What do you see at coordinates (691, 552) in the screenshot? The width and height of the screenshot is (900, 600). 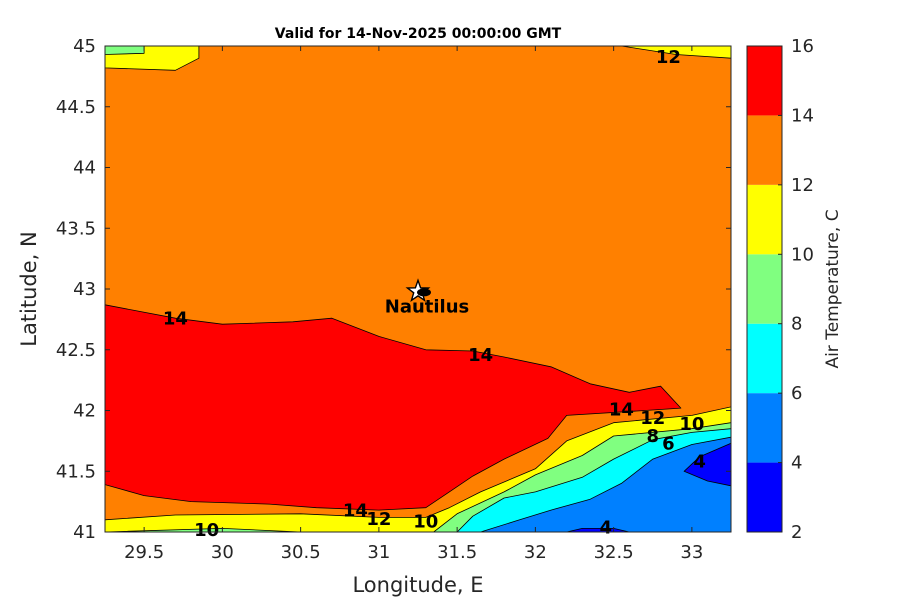 I see `x-tick-label: 33` at bounding box center [691, 552].